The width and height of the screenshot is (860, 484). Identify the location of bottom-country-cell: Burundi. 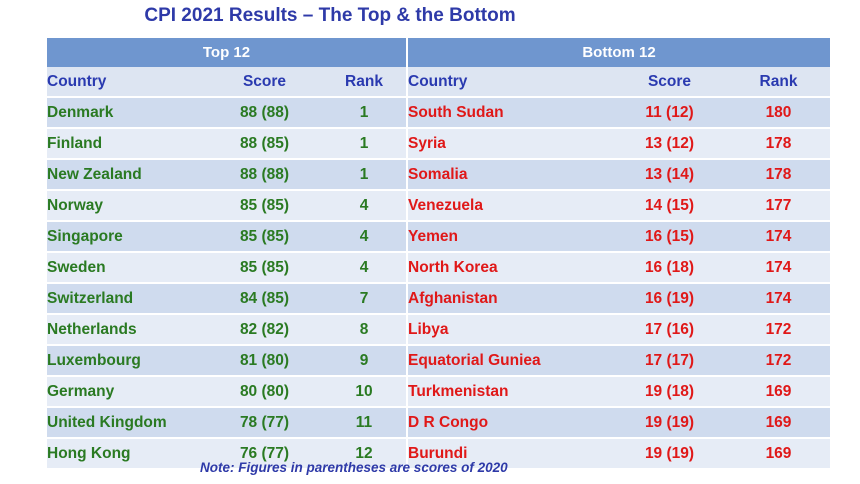
(509, 452).